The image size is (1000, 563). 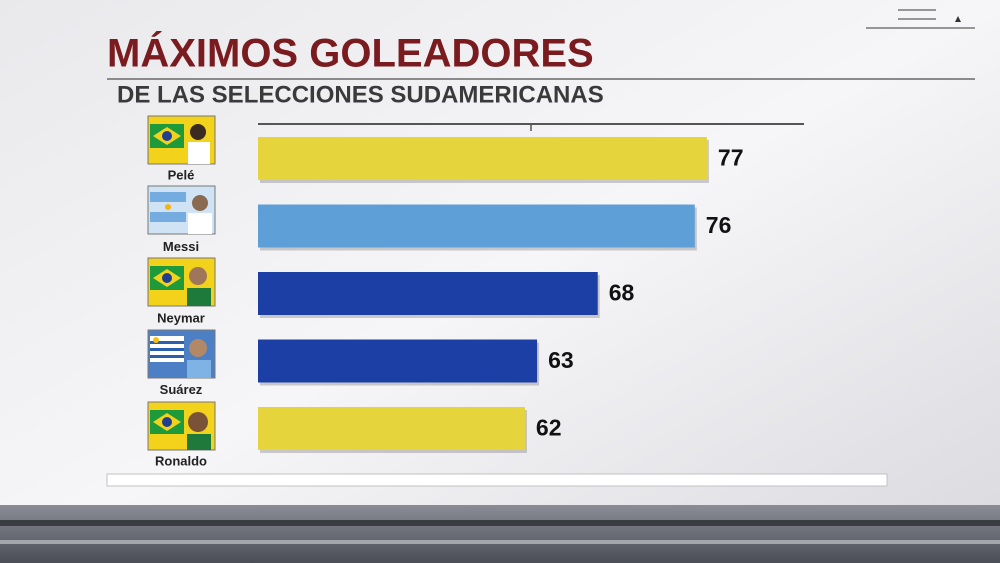 I want to click on chart-title: MÁXIMOS GOLEADORES, so click(x=350, y=53).